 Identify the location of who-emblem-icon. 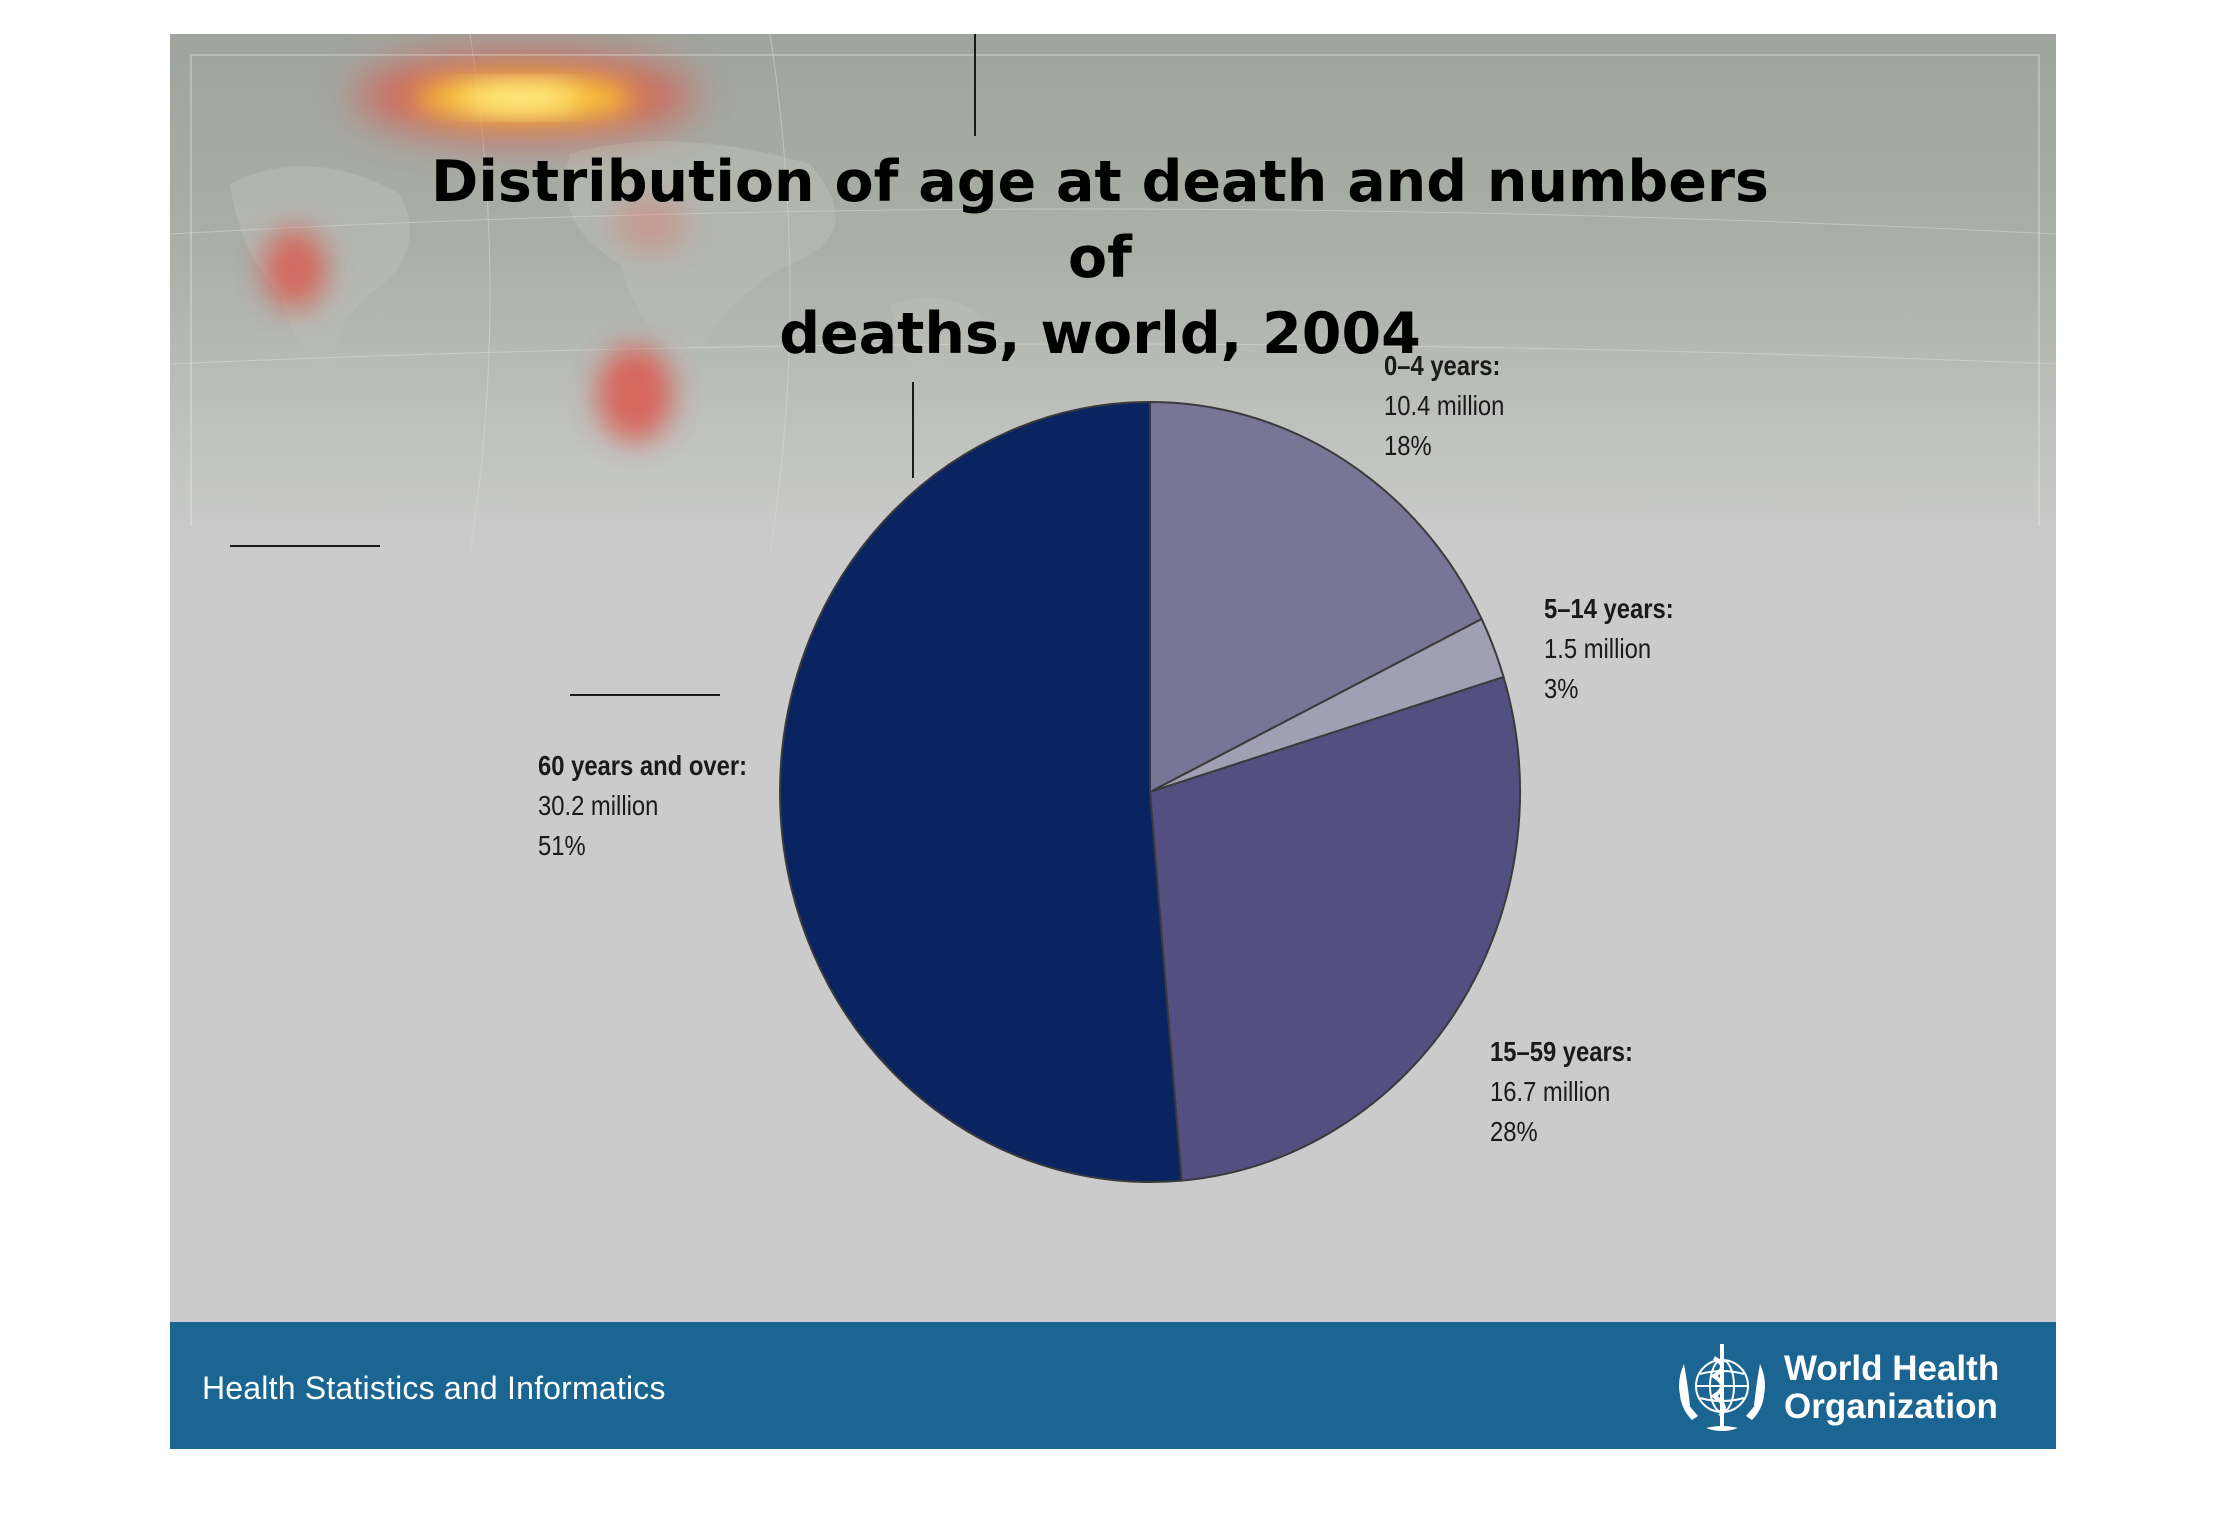
(1722, 1387).